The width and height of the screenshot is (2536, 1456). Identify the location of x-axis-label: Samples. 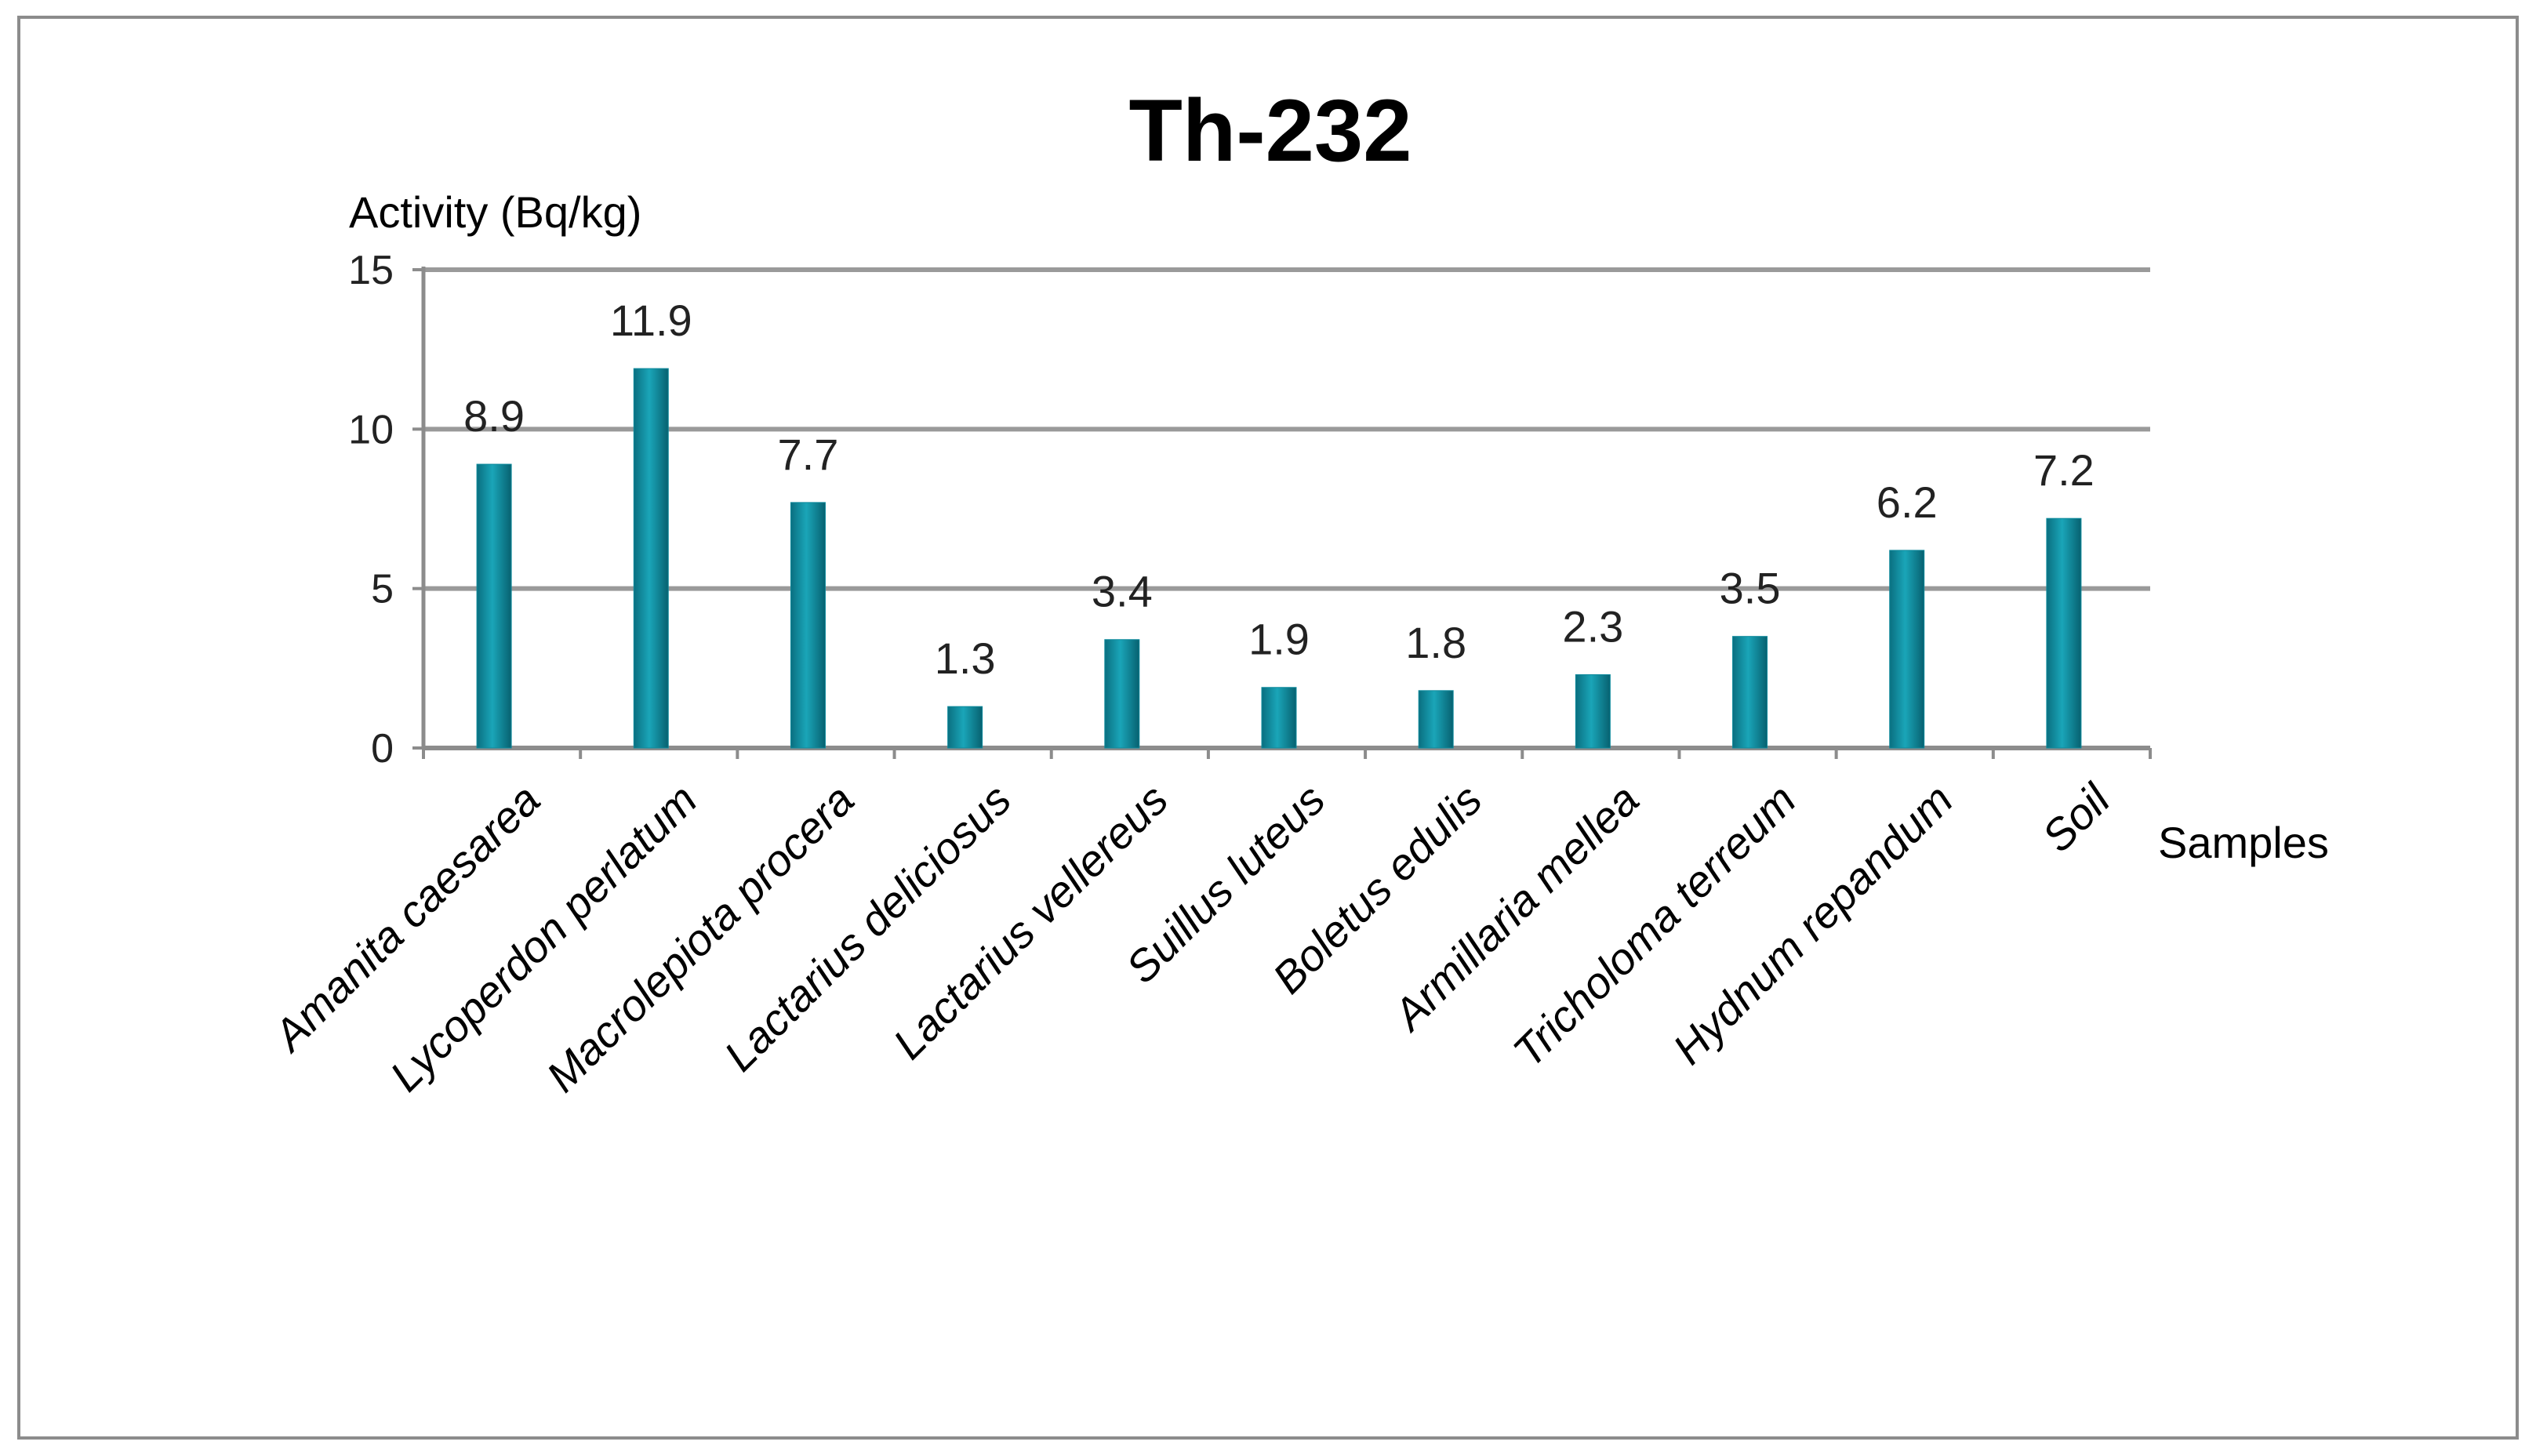
(2243, 842).